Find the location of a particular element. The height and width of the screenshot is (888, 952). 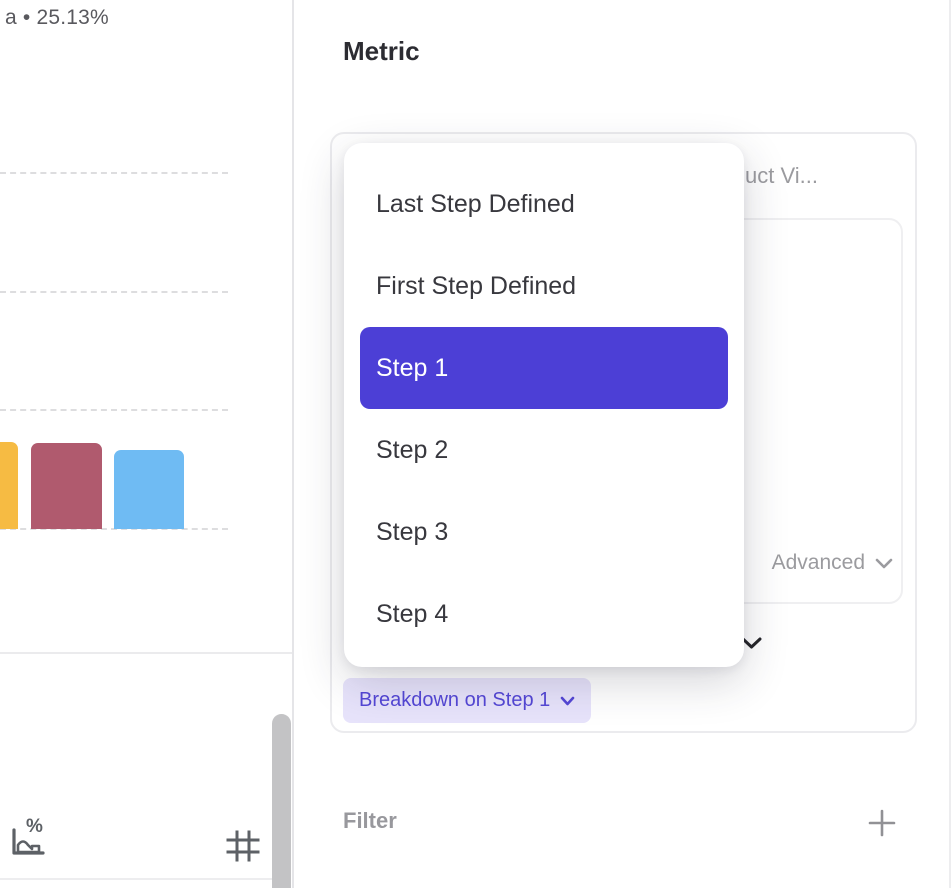

dropdown-option-step-2: Step 2 is located at coordinates (412, 449).